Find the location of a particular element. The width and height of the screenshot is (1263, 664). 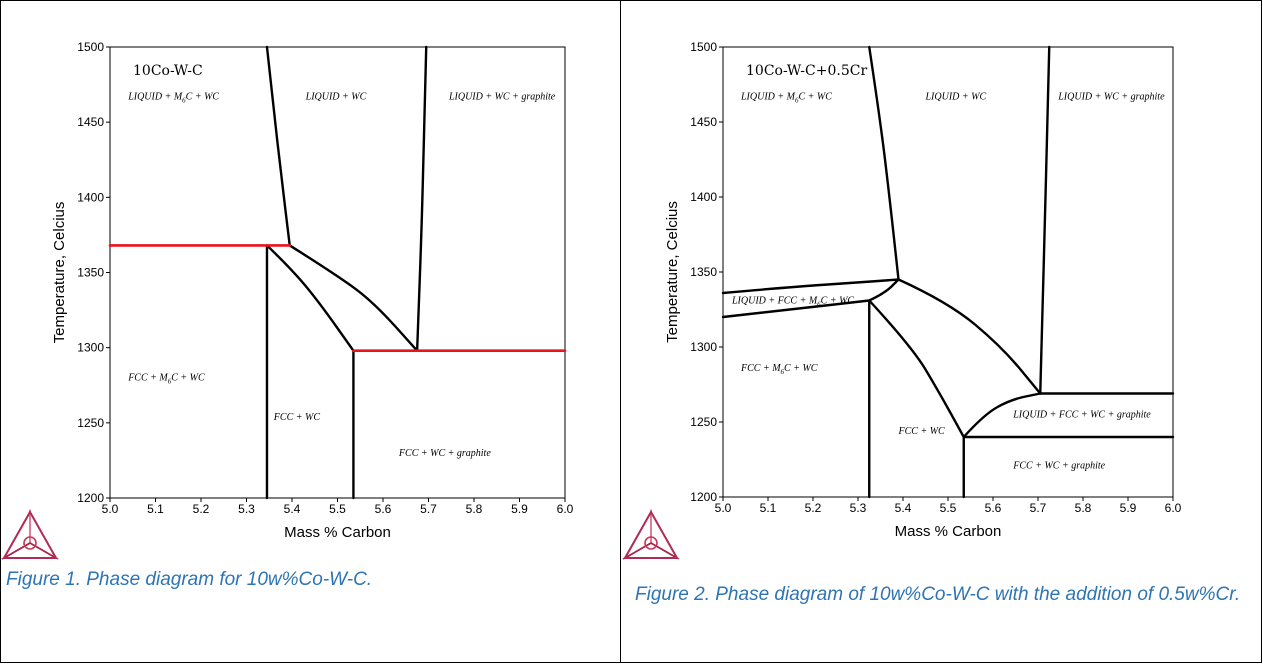

column-divider is located at coordinates (620, 331).